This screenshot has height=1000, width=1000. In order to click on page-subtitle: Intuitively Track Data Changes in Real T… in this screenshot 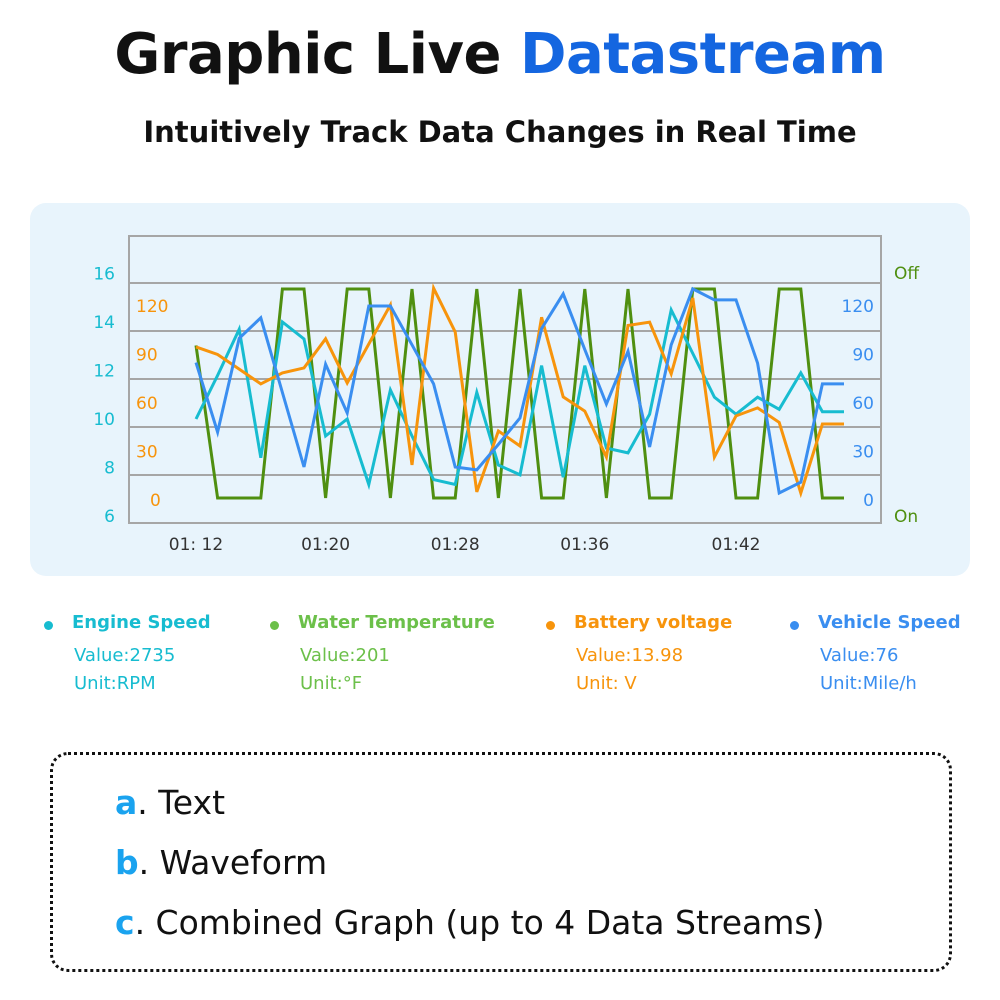, I will do `click(500, 132)`.